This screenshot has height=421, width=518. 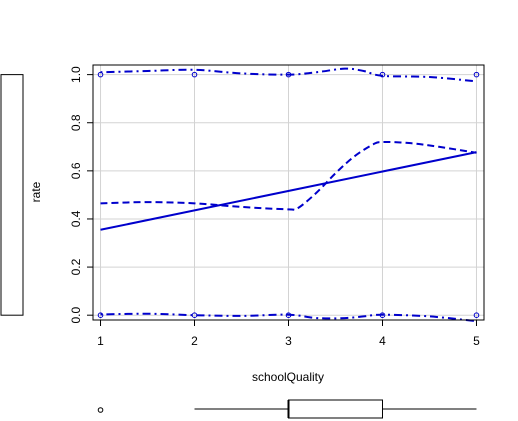 What do you see at coordinates (100, 341) in the screenshot?
I see `x-tick-label: 1` at bounding box center [100, 341].